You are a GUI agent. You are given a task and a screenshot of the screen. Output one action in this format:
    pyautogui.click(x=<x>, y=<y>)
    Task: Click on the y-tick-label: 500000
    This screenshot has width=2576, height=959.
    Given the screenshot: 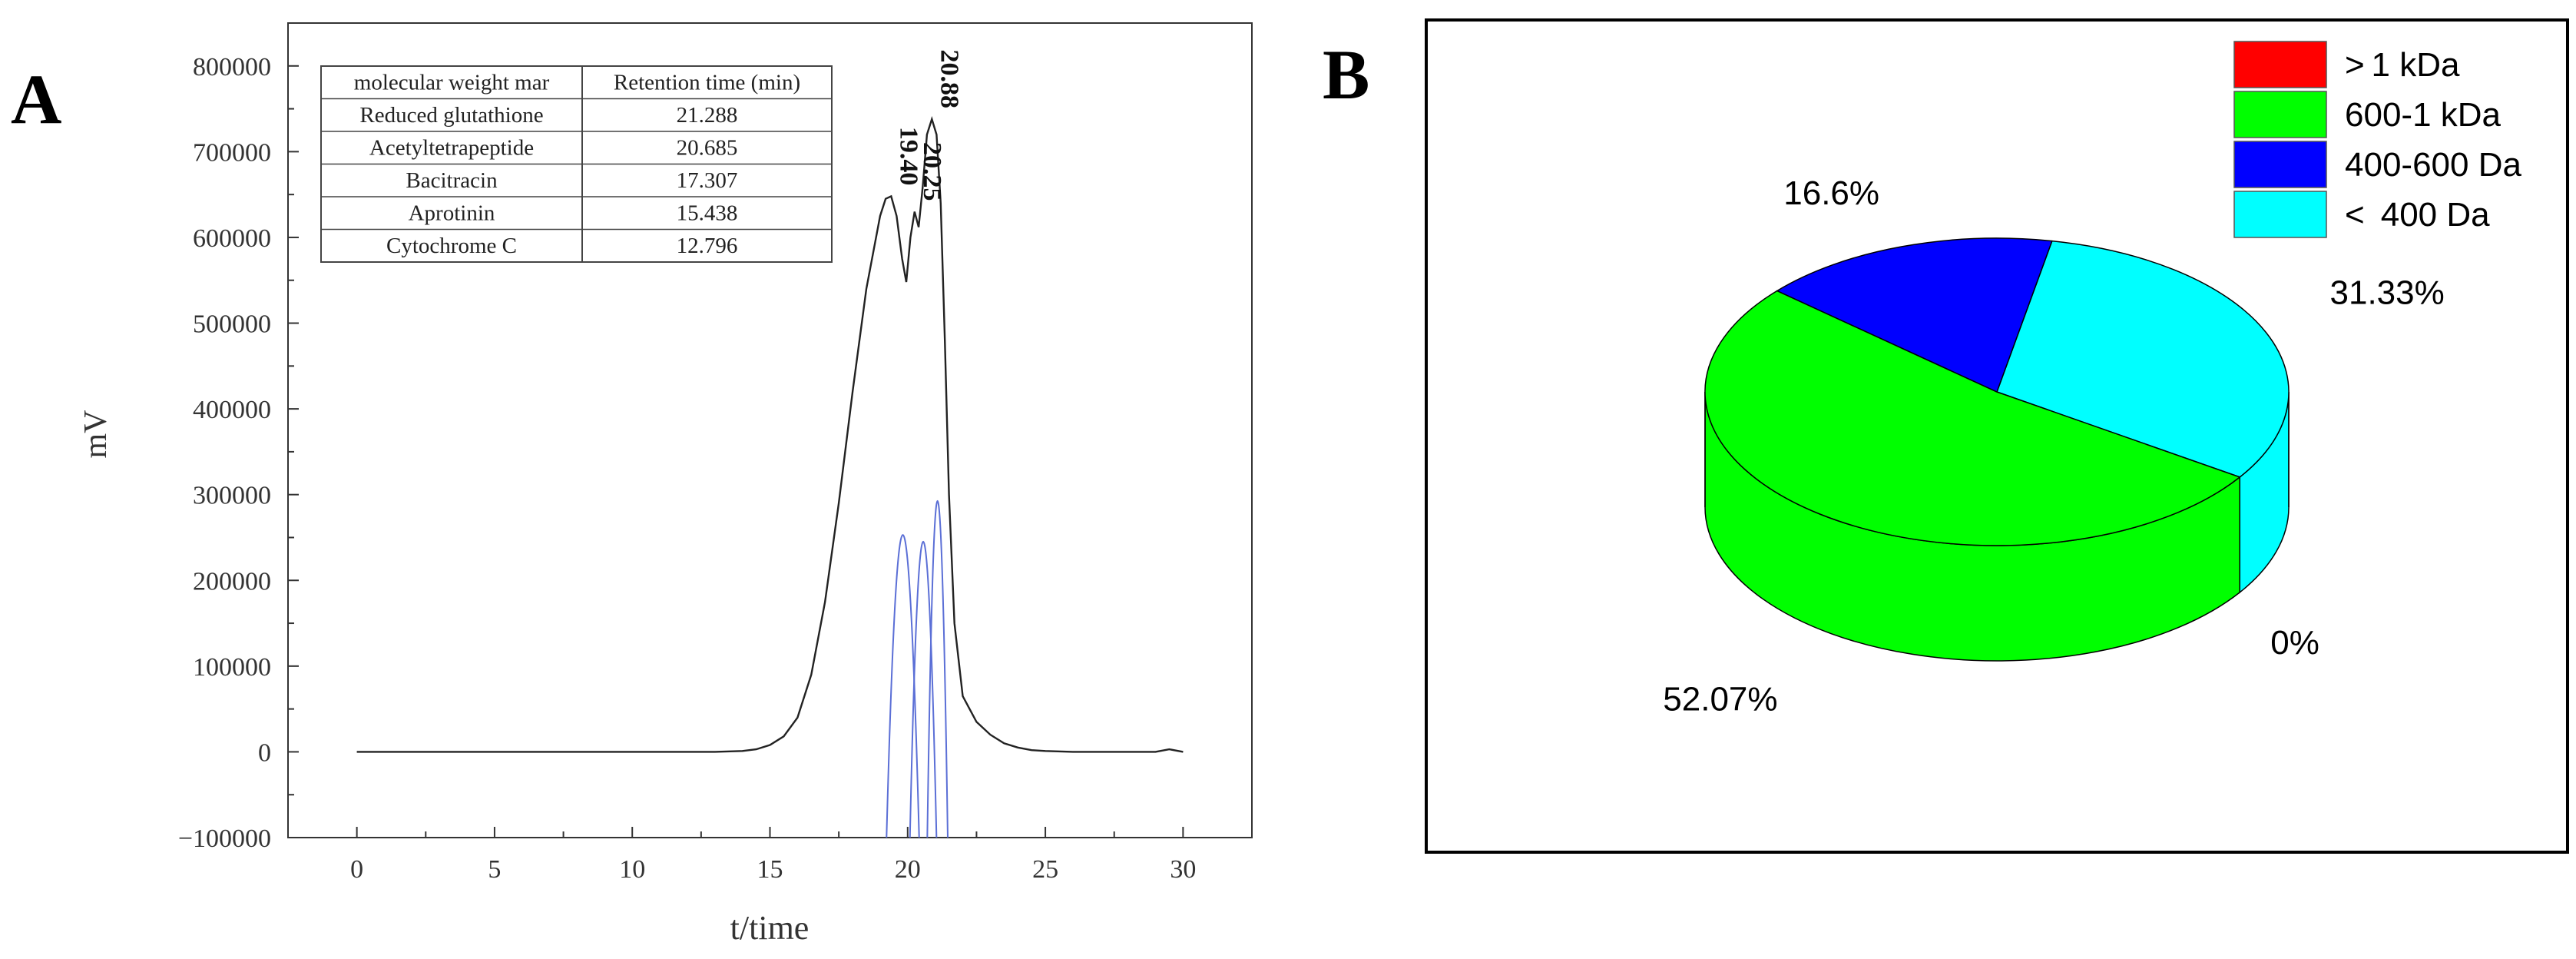 What is the action you would take?
    pyautogui.click(x=232, y=325)
    